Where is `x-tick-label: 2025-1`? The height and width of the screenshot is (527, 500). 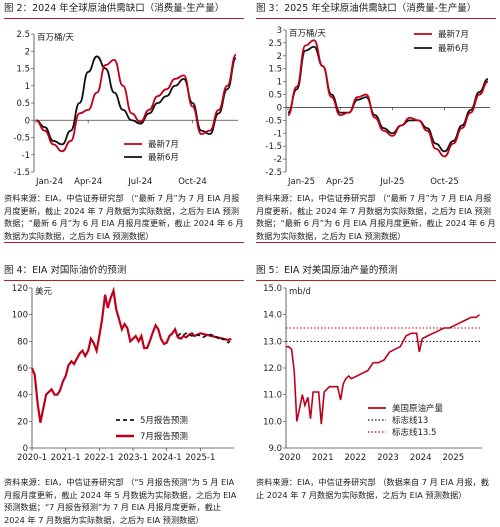
x-tick-label: 2025-1 is located at coordinates (200, 458).